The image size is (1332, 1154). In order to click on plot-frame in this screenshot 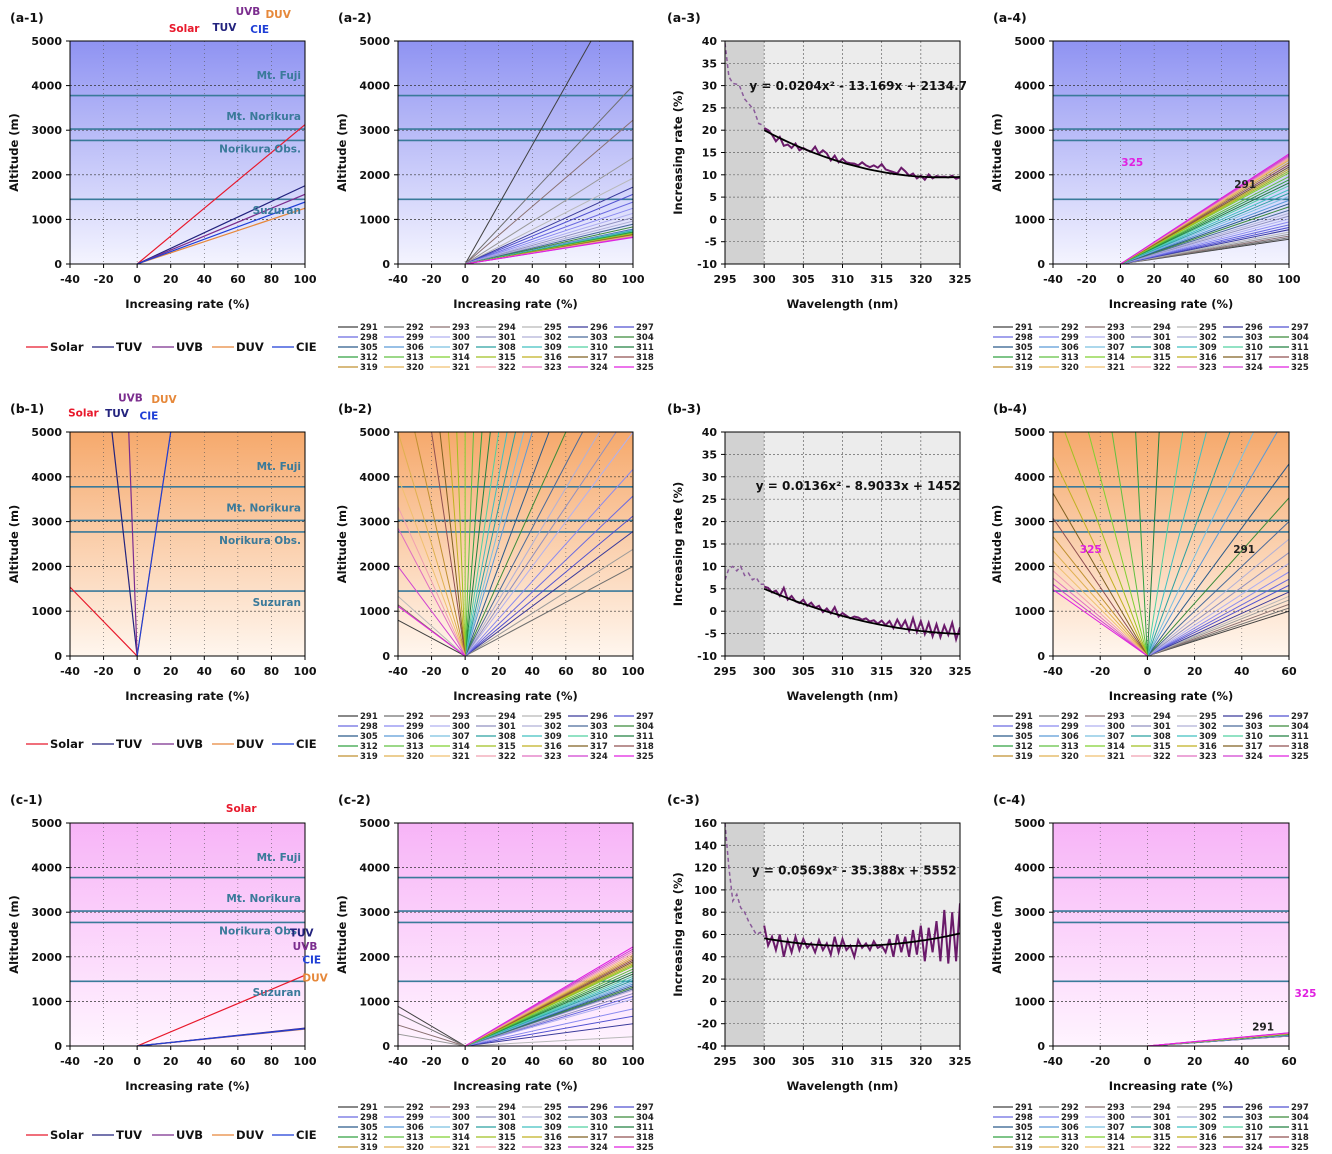, I will do `click(187, 152)`.